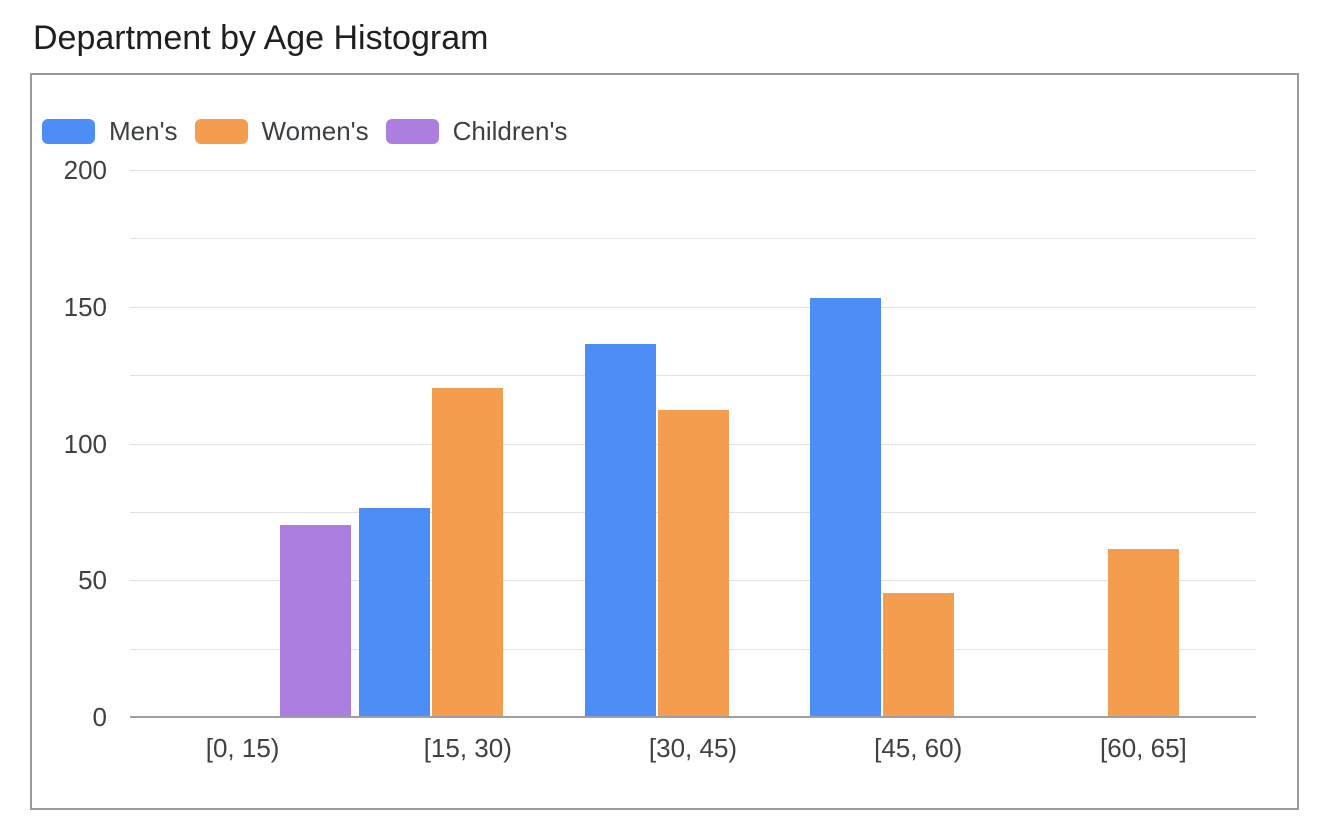 This screenshot has width=1320, height=836. Describe the element at coordinates (261, 38) in the screenshot. I see `chart-title: Department by Age Histogram` at that location.